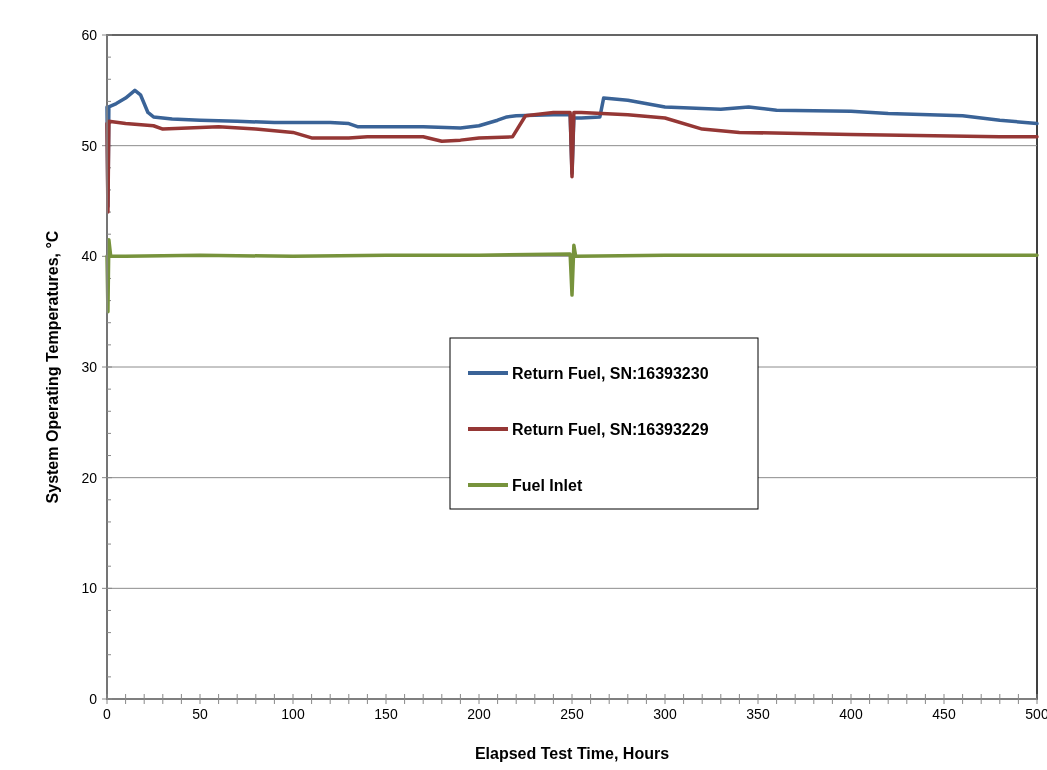 The height and width of the screenshot is (770, 1047). Describe the element at coordinates (572, 753) in the screenshot. I see `x-axis-title: Elapsed Test Time, Hours` at that location.